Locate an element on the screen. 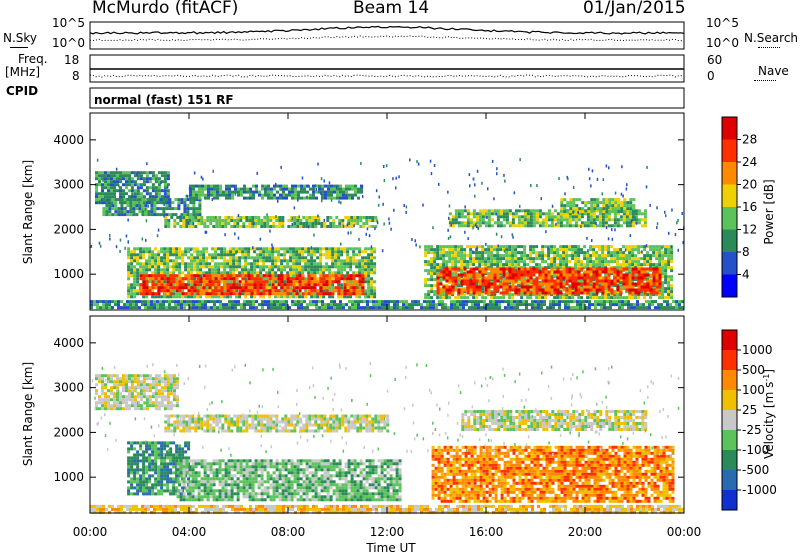  xtick-label: 16:00 is located at coordinates (486, 532).